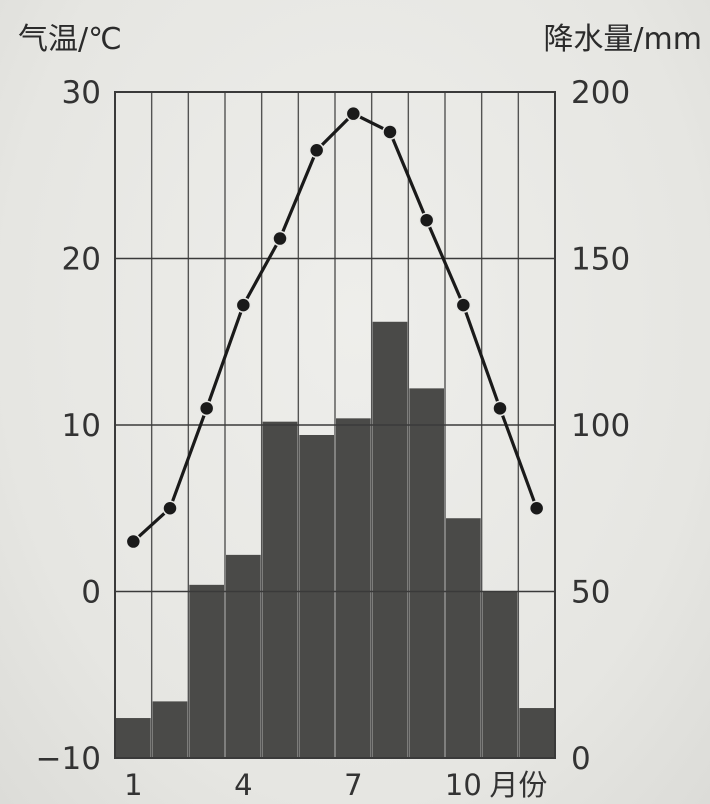 The height and width of the screenshot is (804, 710). What do you see at coordinates (600, 93) in the screenshot?
I see `precipitation-tick-label: 200` at bounding box center [600, 93].